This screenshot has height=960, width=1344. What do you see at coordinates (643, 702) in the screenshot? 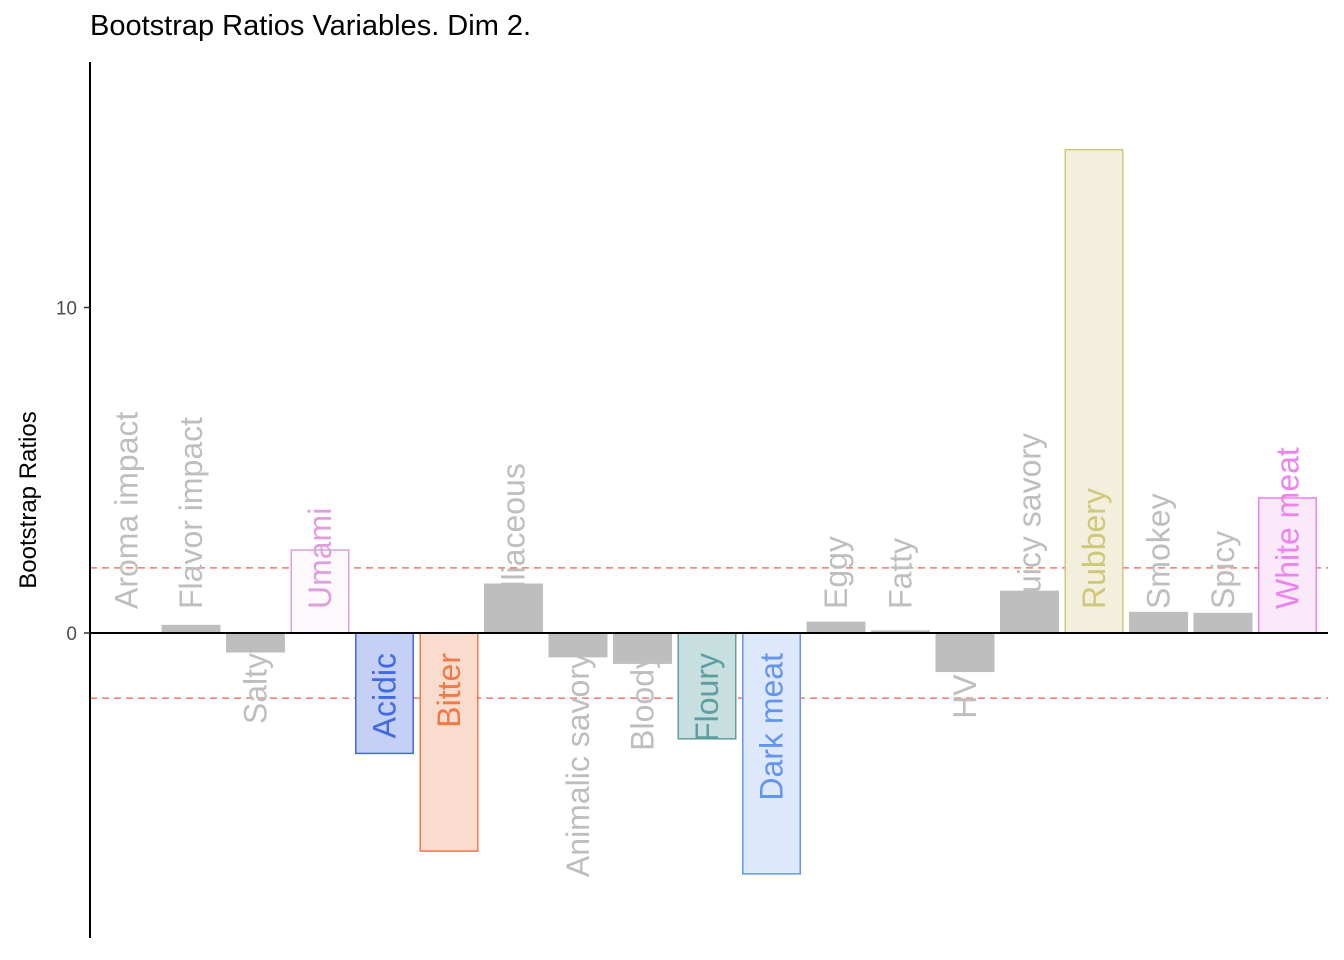
I see `bar-label: Bloody` at bounding box center [643, 702].